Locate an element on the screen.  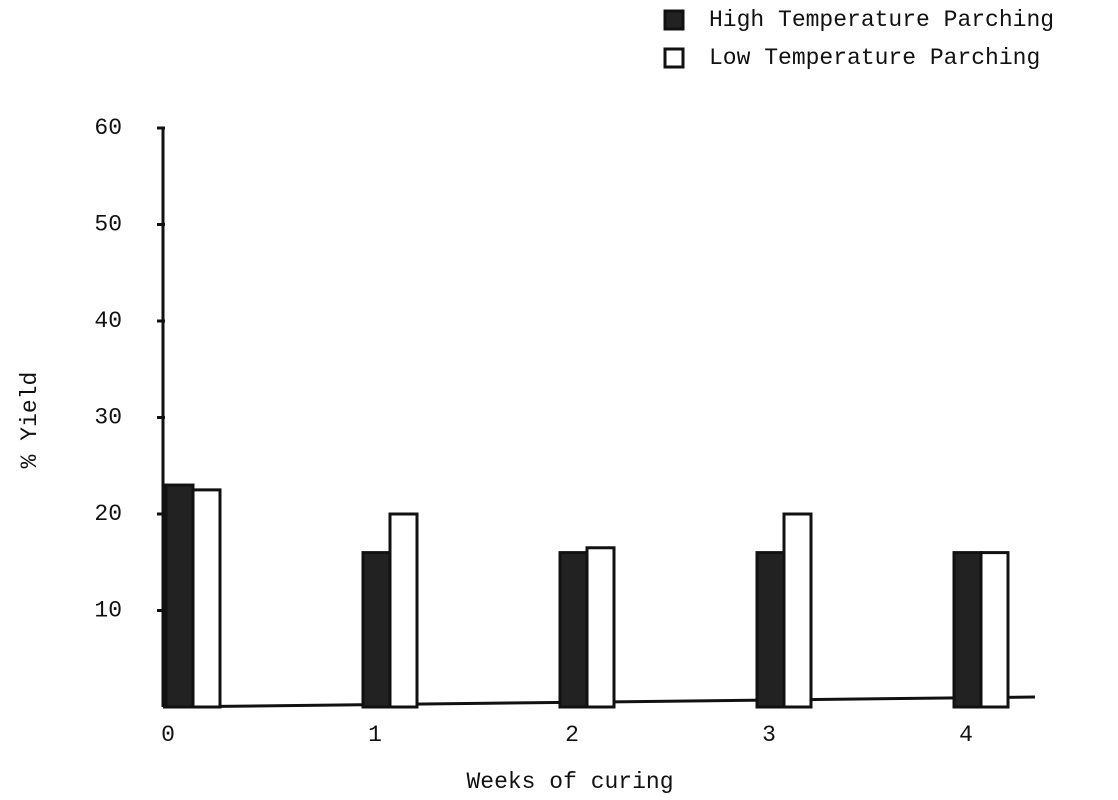
x-tick-label: 2 is located at coordinates (572, 735).